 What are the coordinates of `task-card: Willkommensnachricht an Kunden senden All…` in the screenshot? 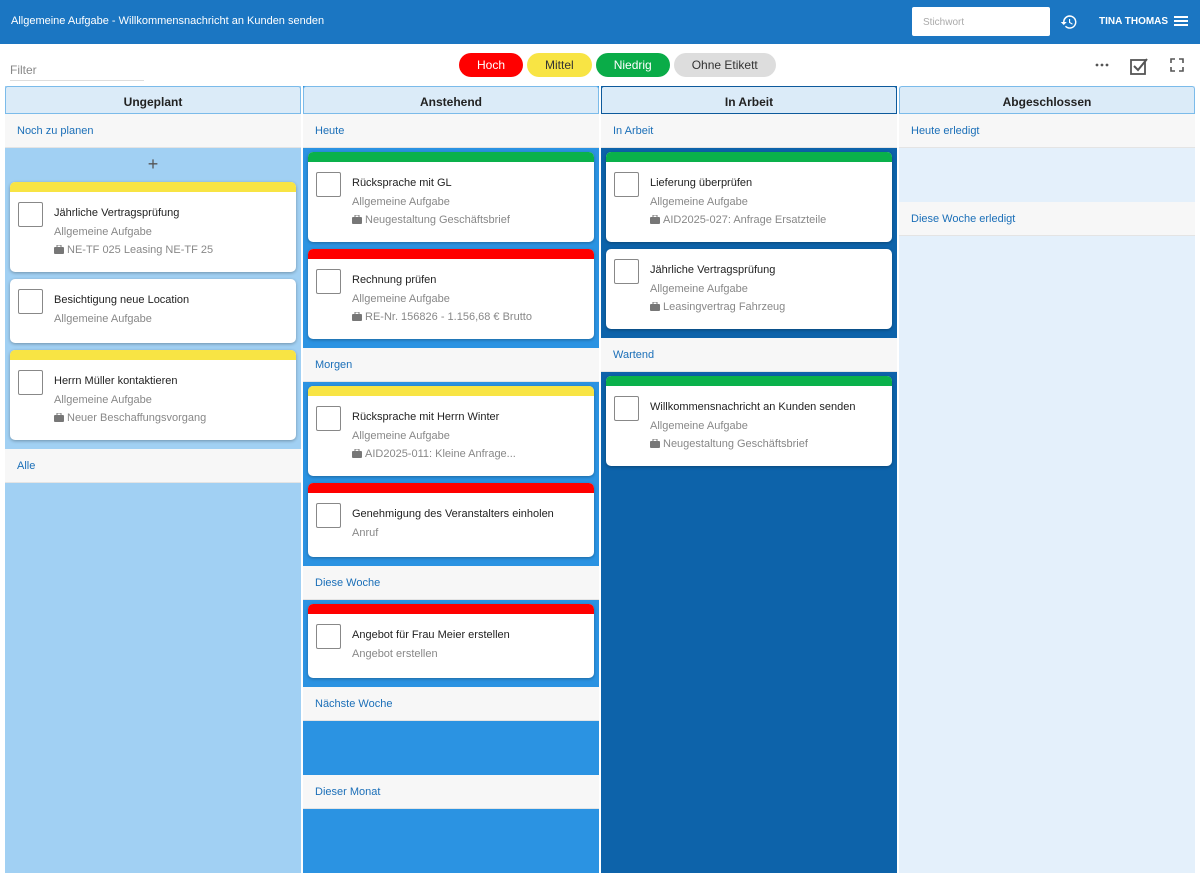 It's located at (749, 421).